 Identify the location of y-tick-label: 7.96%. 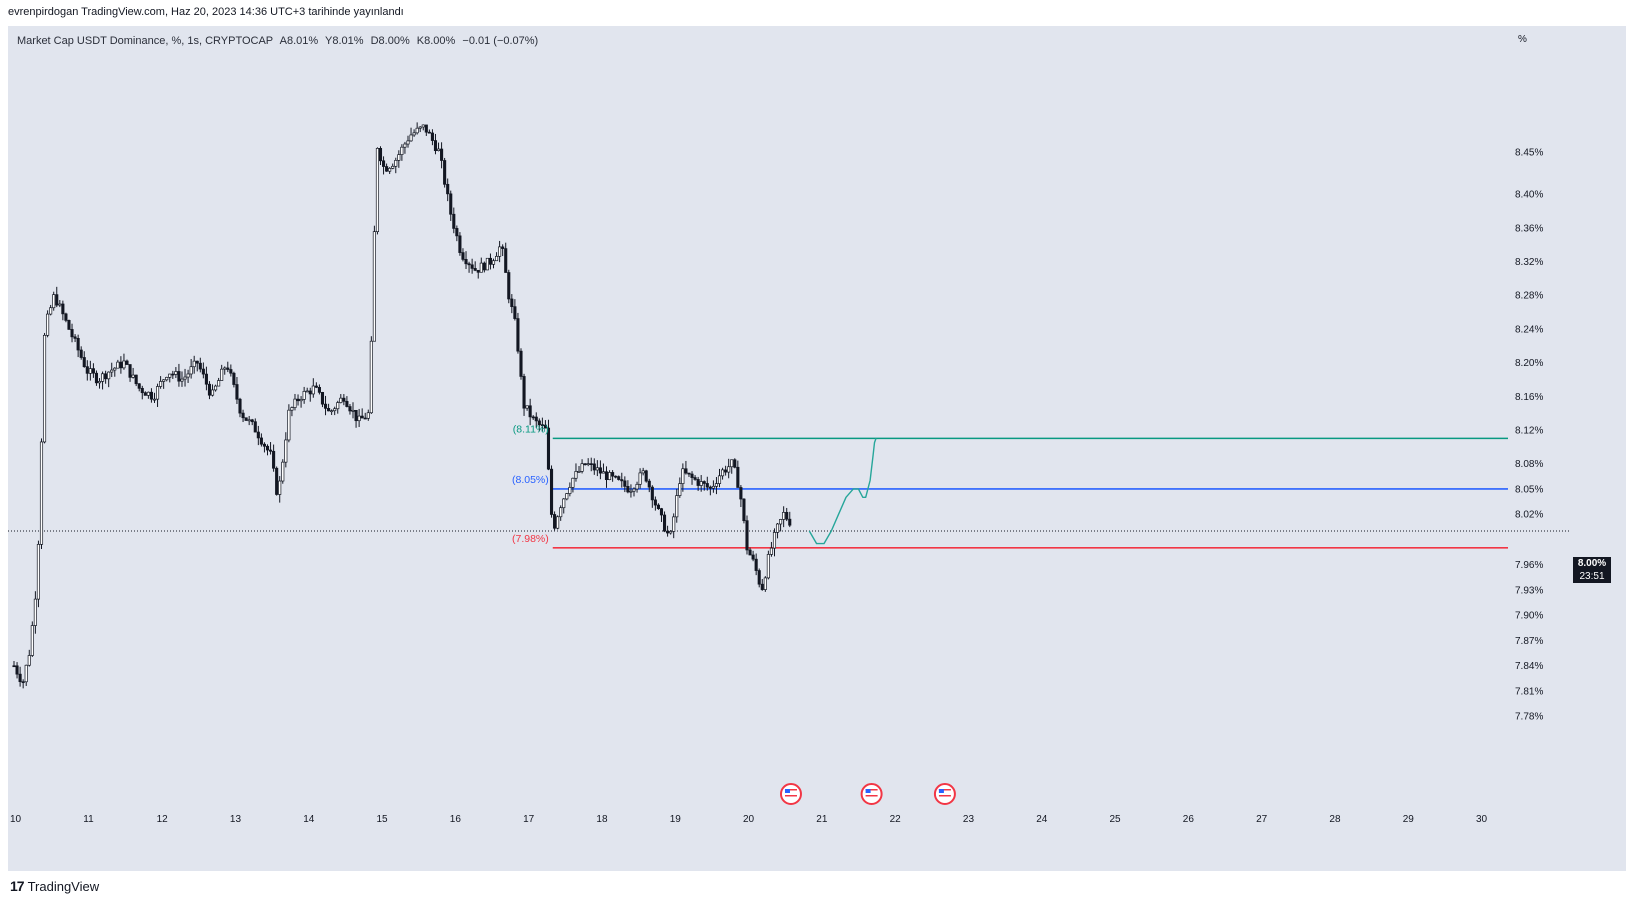
(1529, 565).